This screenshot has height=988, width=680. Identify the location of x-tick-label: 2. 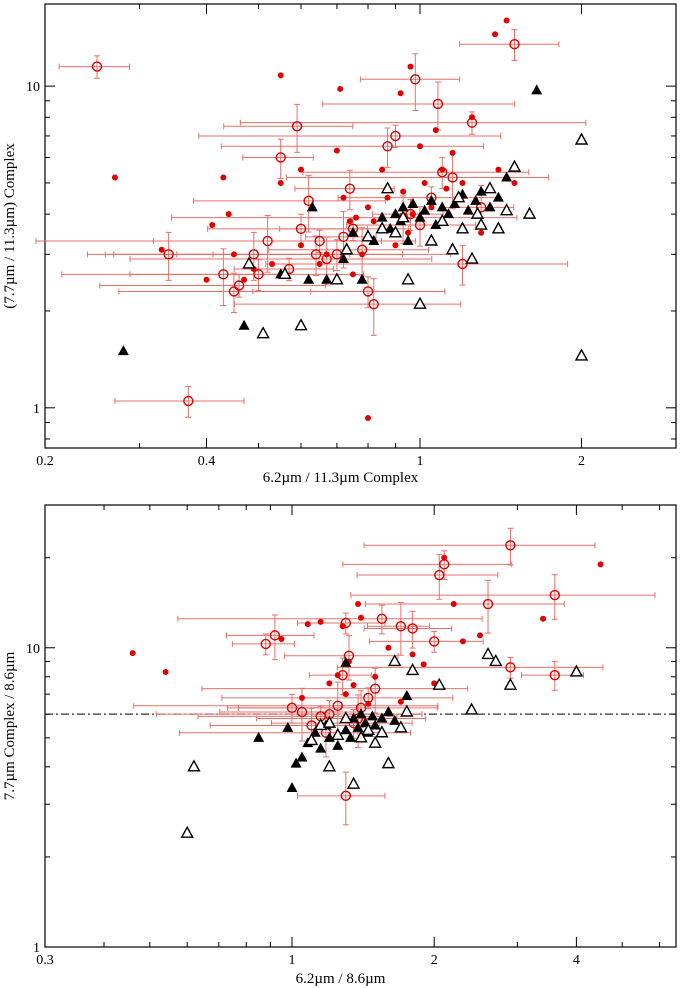
(434, 960).